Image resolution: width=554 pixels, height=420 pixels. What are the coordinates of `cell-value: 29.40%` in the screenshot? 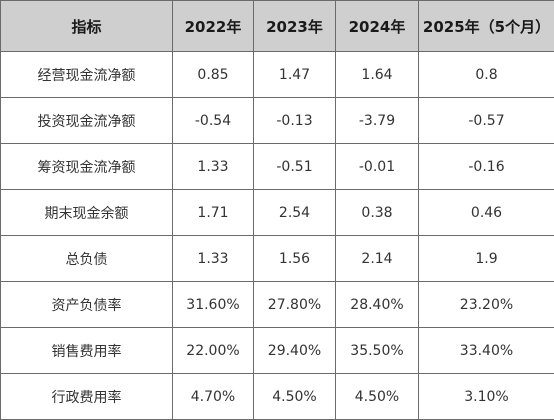 It's located at (295, 351).